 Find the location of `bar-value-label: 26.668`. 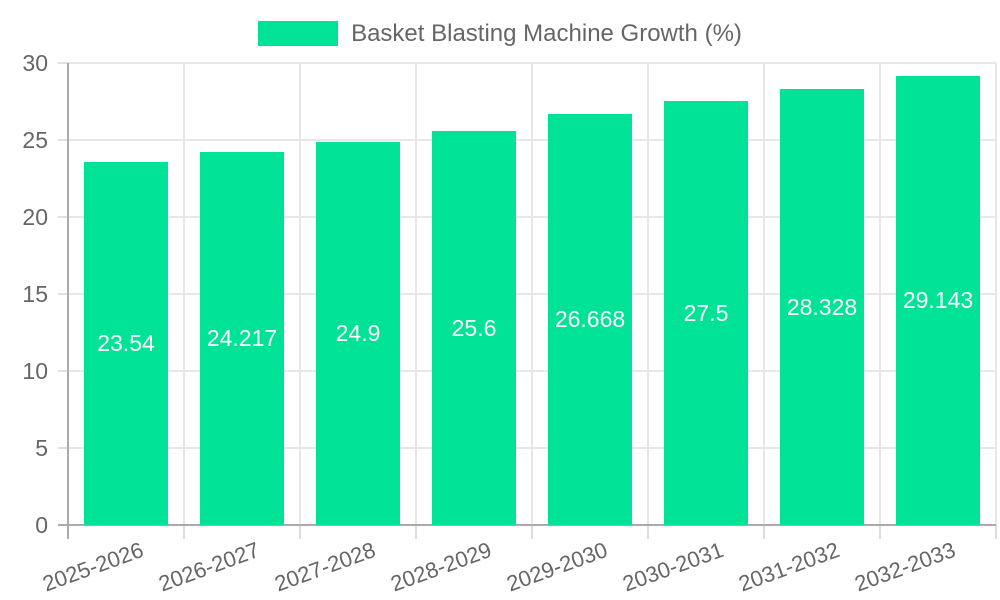

bar-value-label: 26.668 is located at coordinates (590, 319).